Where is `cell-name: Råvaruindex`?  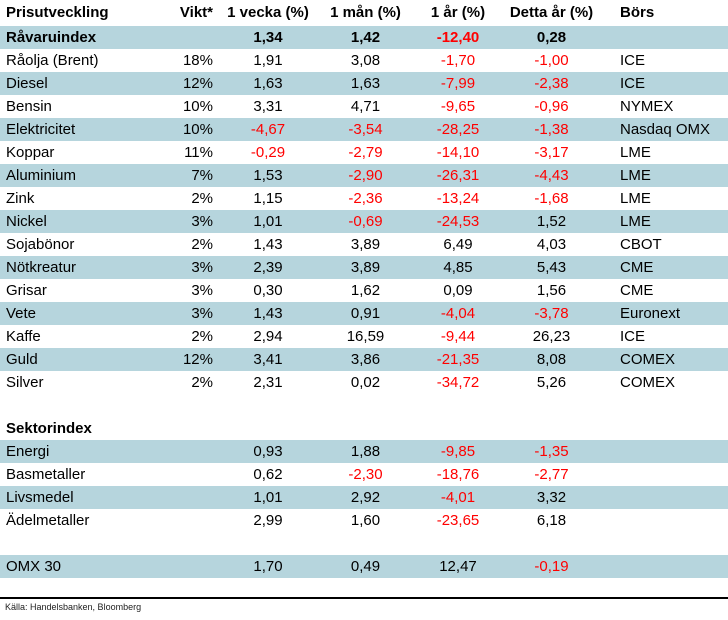 cell-name: Råvaruindex is located at coordinates (51, 37).